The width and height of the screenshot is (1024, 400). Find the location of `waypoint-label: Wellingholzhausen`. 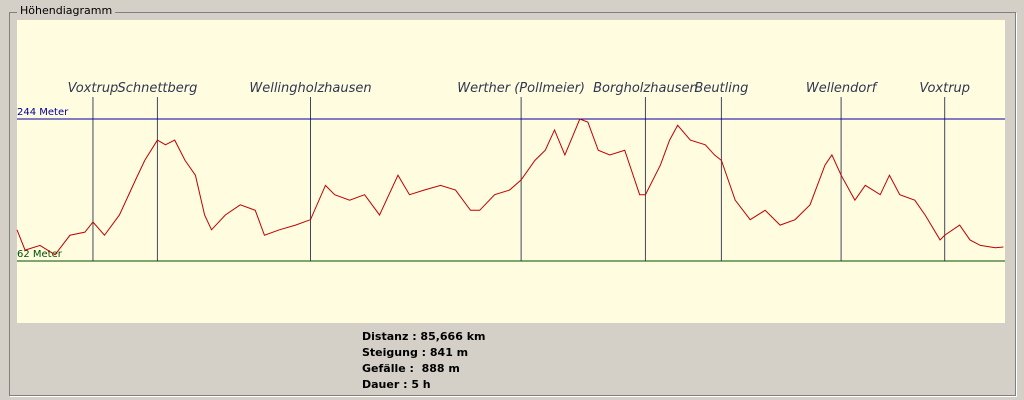

waypoint-label: Wellingholzhausen is located at coordinates (310, 88).